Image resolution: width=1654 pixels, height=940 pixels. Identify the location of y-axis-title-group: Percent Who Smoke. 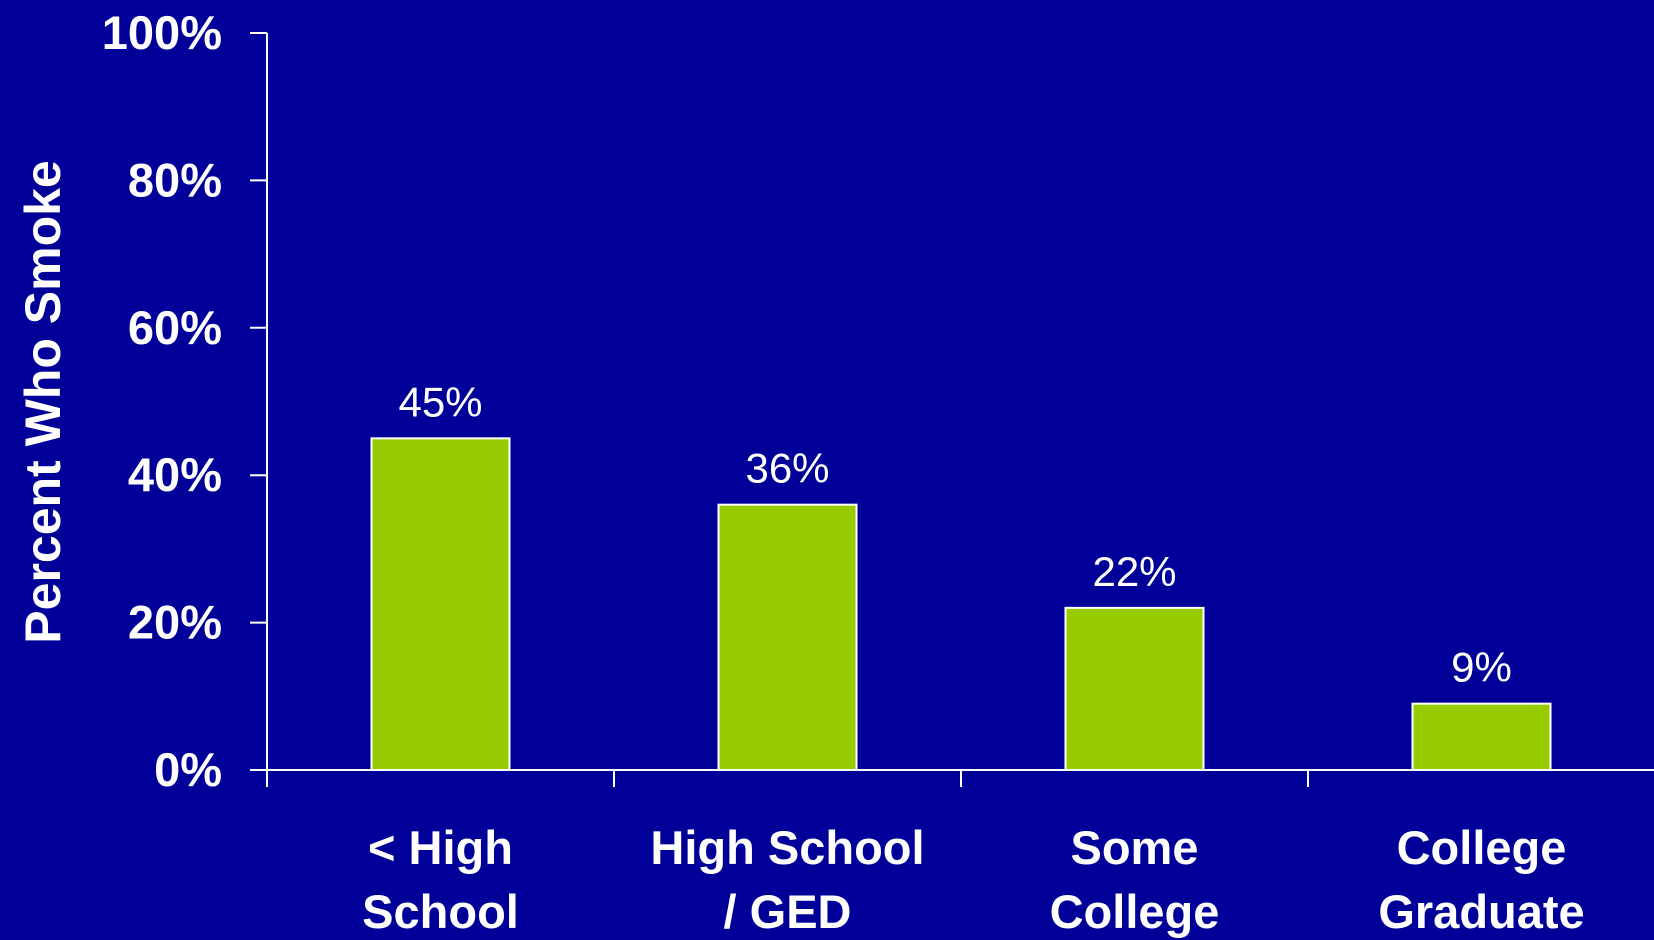
(43, 401).